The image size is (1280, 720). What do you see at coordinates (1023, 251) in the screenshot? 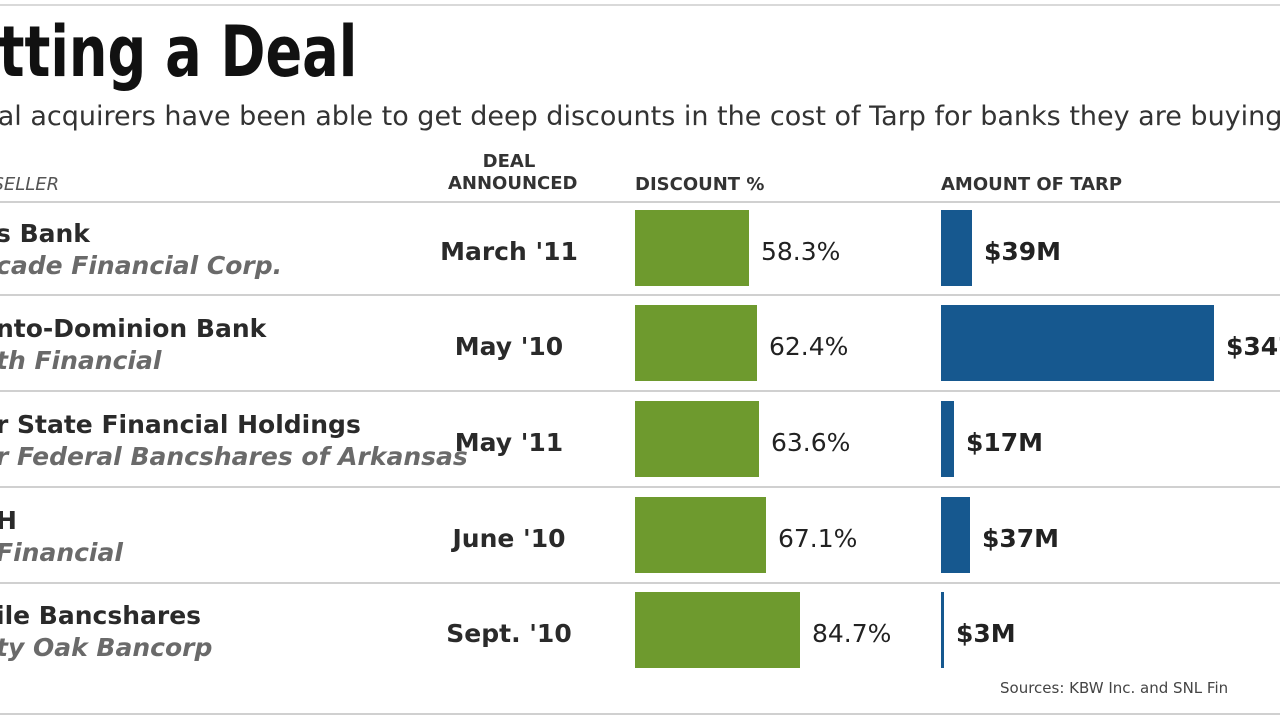
I see `tarp-amount-label: $39M` at bounding box center [1023, 251].